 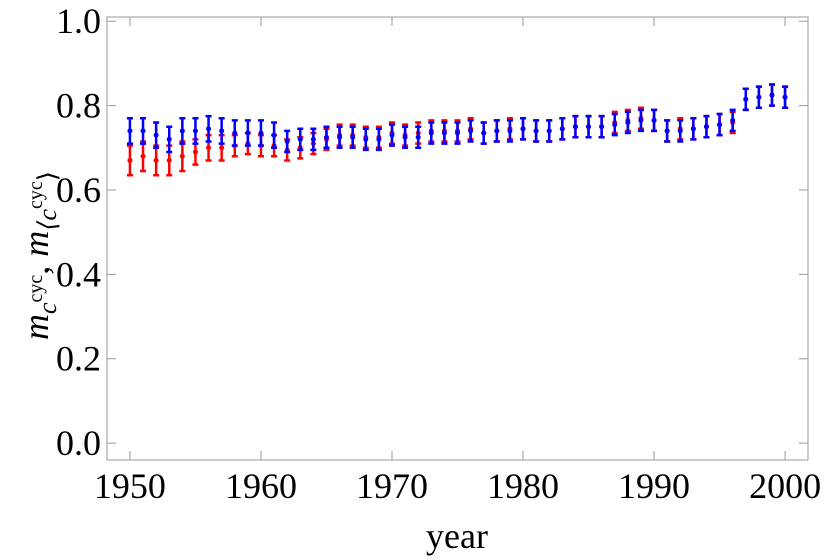 What do you see at coordinates (78, 274) in the screenshot?
I see `y-tick-label: 0.4` at bounding box center [78, 274].